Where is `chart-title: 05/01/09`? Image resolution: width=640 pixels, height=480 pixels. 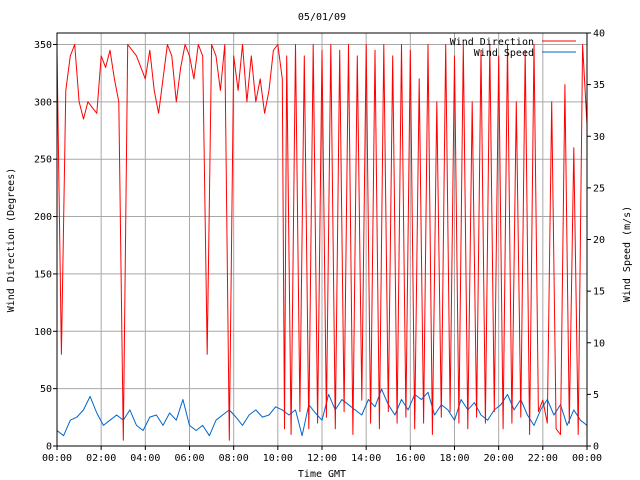
chart-title: 05/01/09 is located at coordinates (322, 17).